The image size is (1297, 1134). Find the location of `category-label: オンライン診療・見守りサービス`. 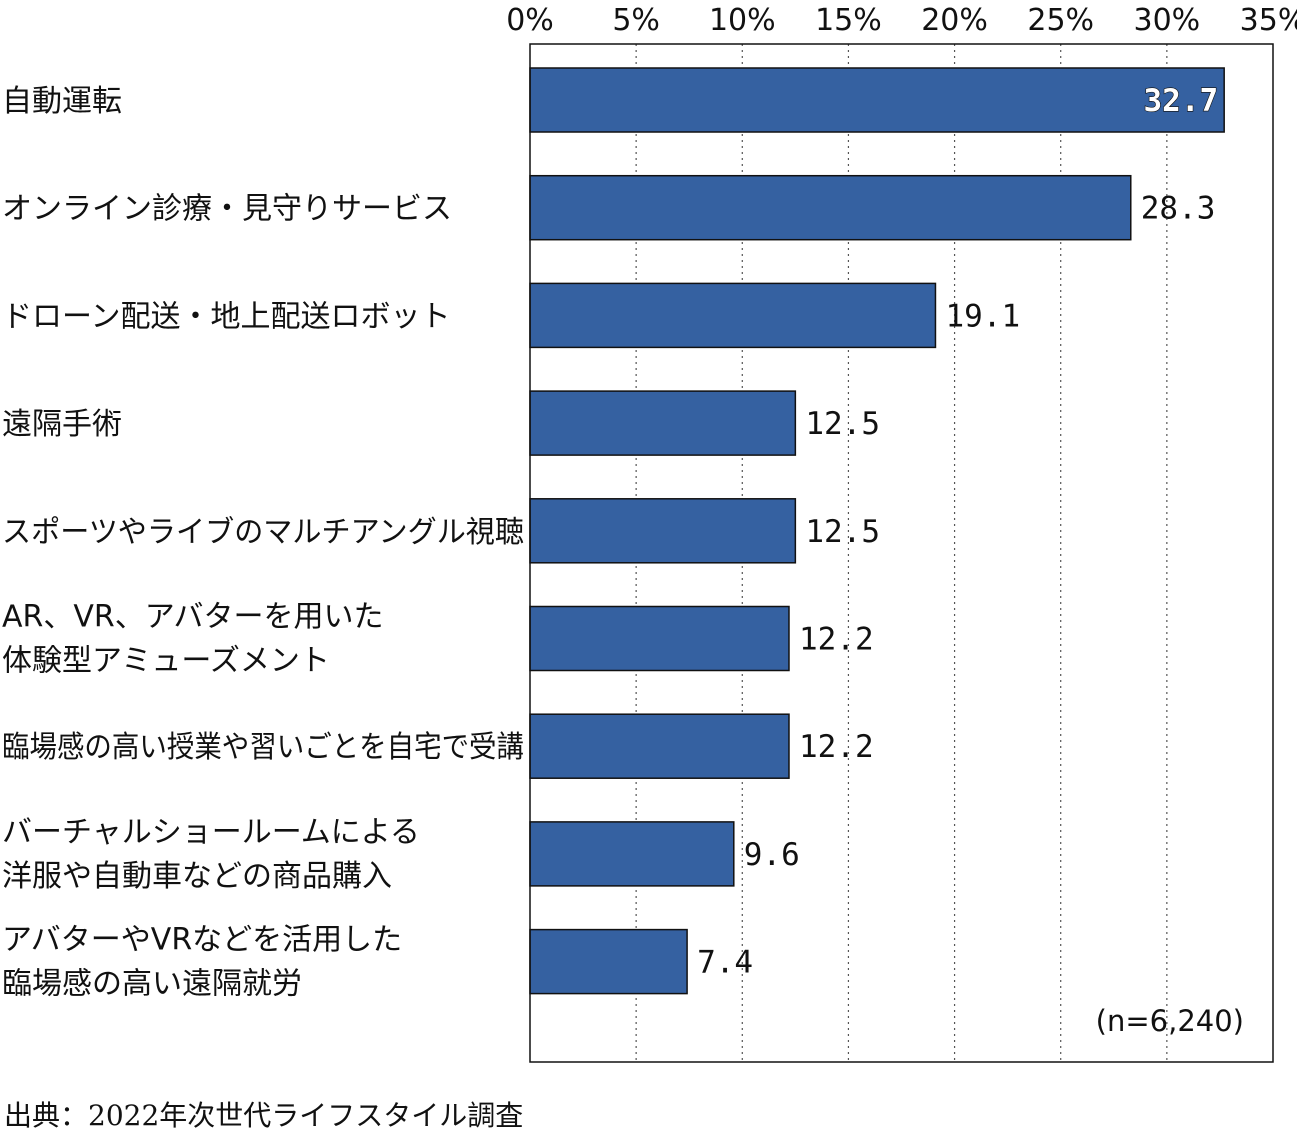

category-label: オンライン診療・見守りサービス is located at coordinates (227, 209).